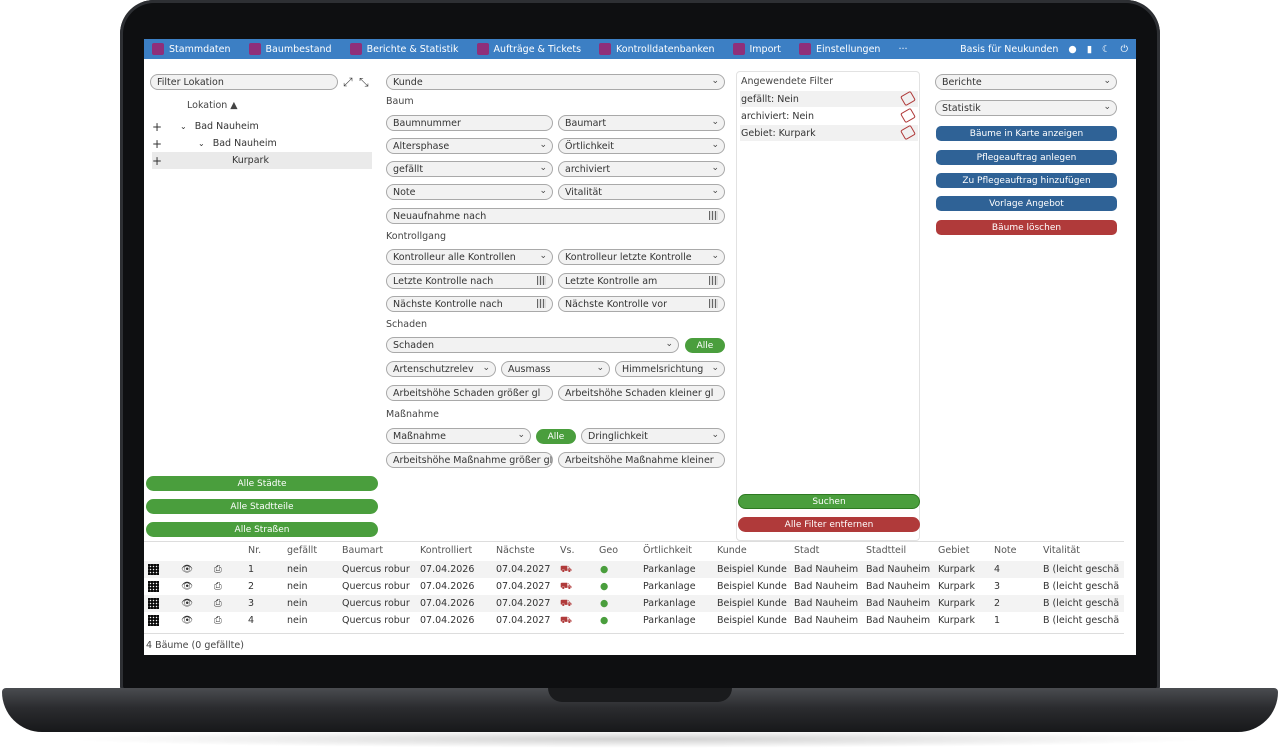  Describe the element at coordinates (1026, 180) in the screenshot. I see `add-to-care-order-button: Zu Pflegeauftrag hinzufügen` at that location.